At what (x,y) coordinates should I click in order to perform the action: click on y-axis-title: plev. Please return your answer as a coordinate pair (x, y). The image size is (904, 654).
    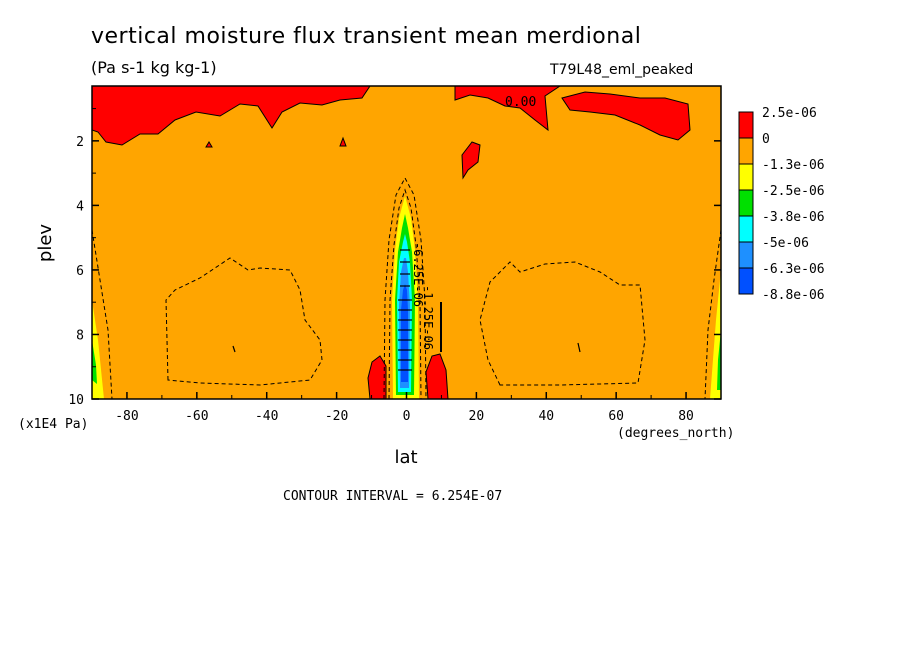
    Looking at the image, I should click on (45, 243).